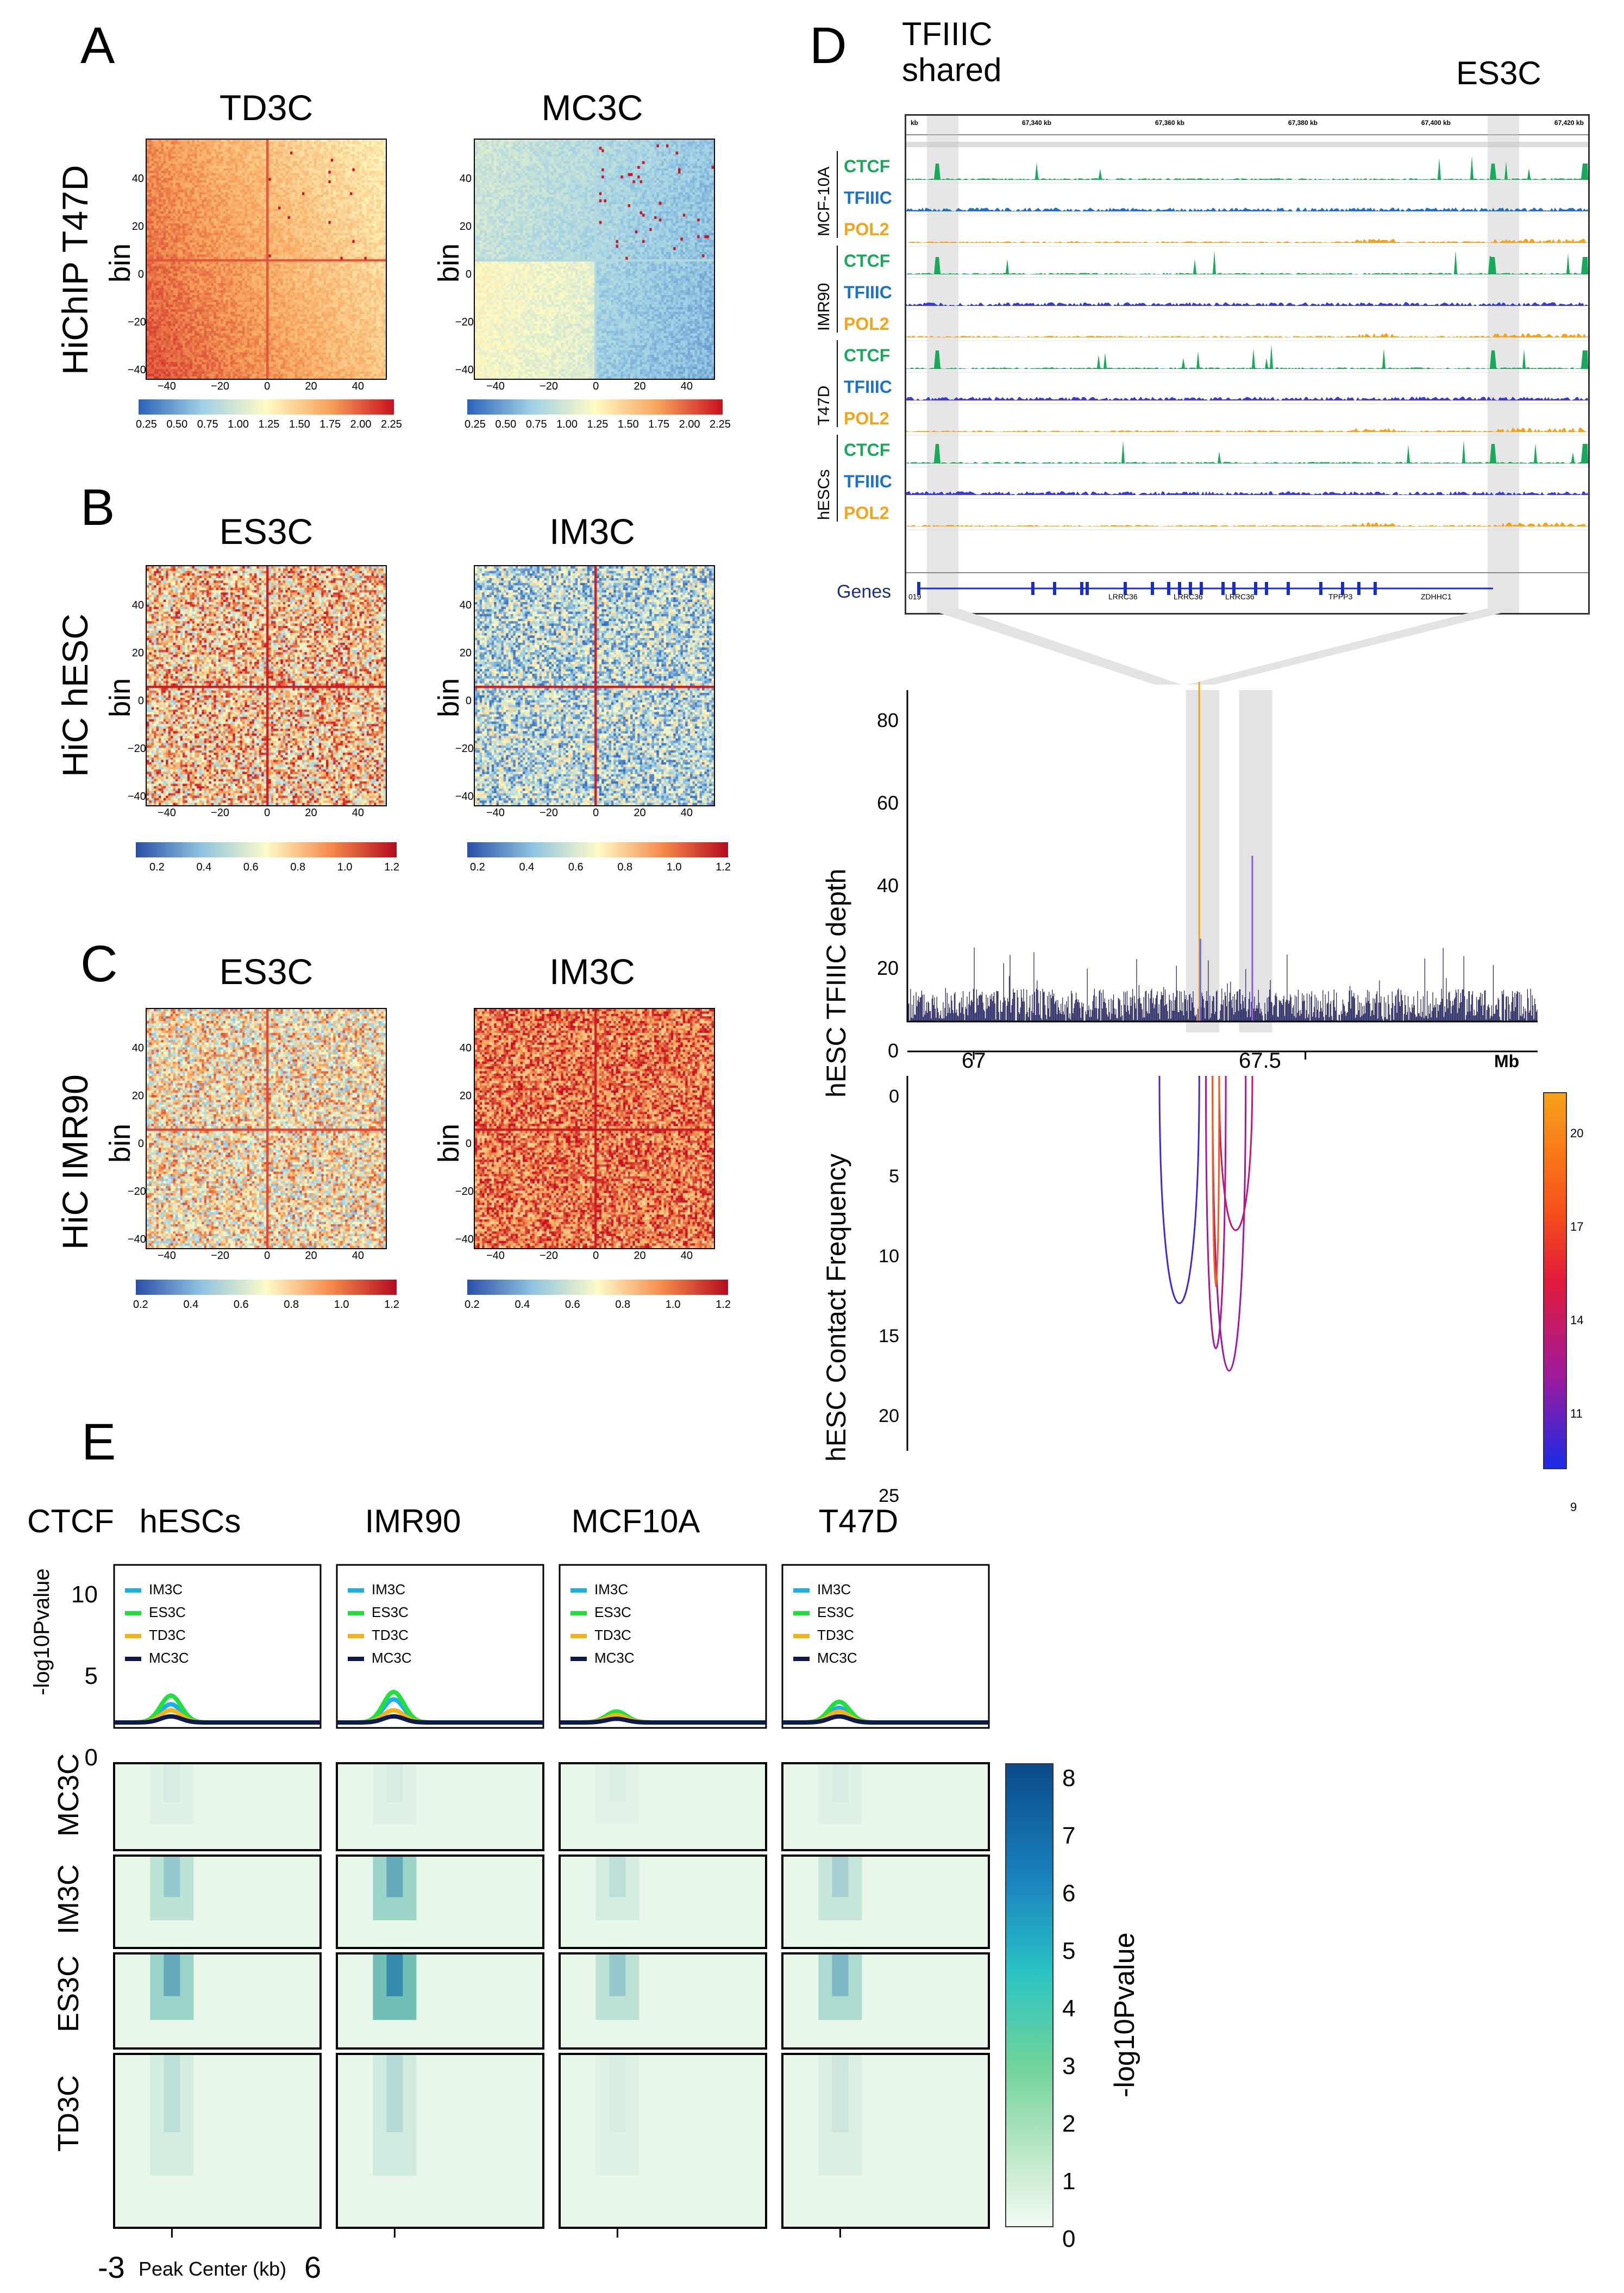  Describe the element at coordinates (1247, 493) in the screenshot. I see `hESCs-TFIIIC-signal` at that location.